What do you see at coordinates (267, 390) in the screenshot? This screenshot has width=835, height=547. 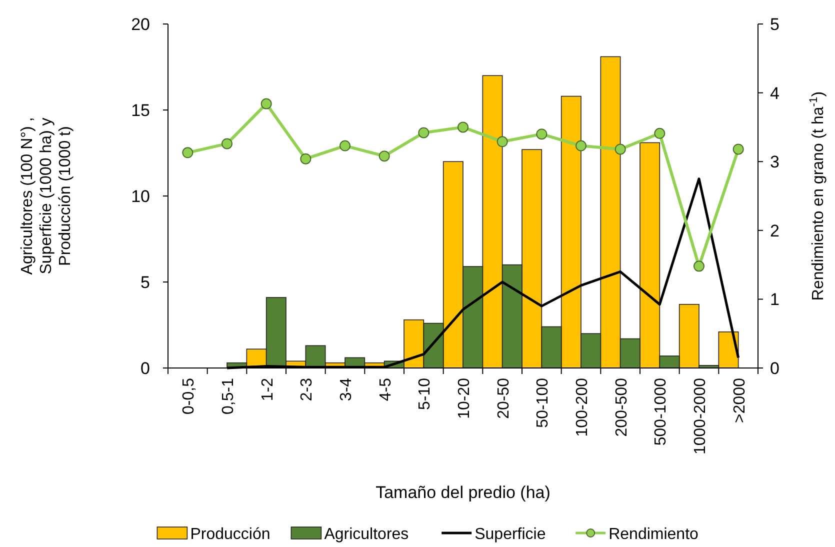 I see `x-tick-label: 1-2` at bounding box center [267, 390].